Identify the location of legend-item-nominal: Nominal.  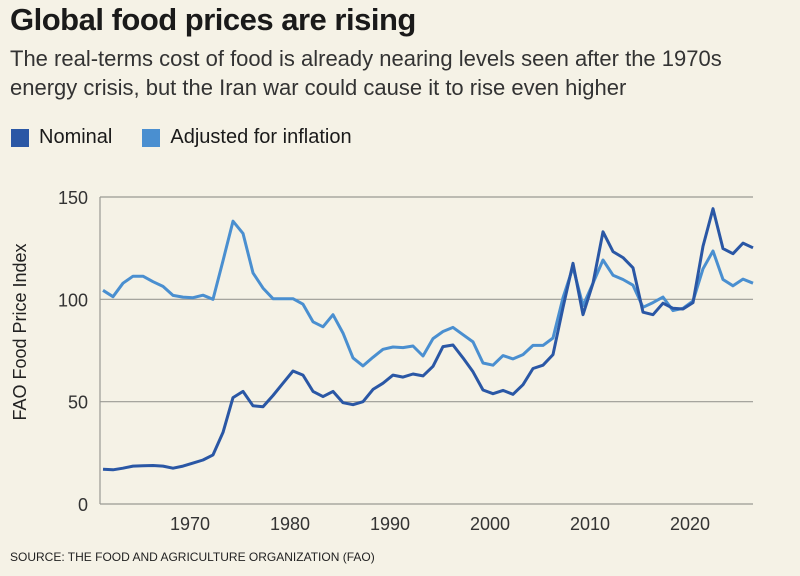
(61, 137).